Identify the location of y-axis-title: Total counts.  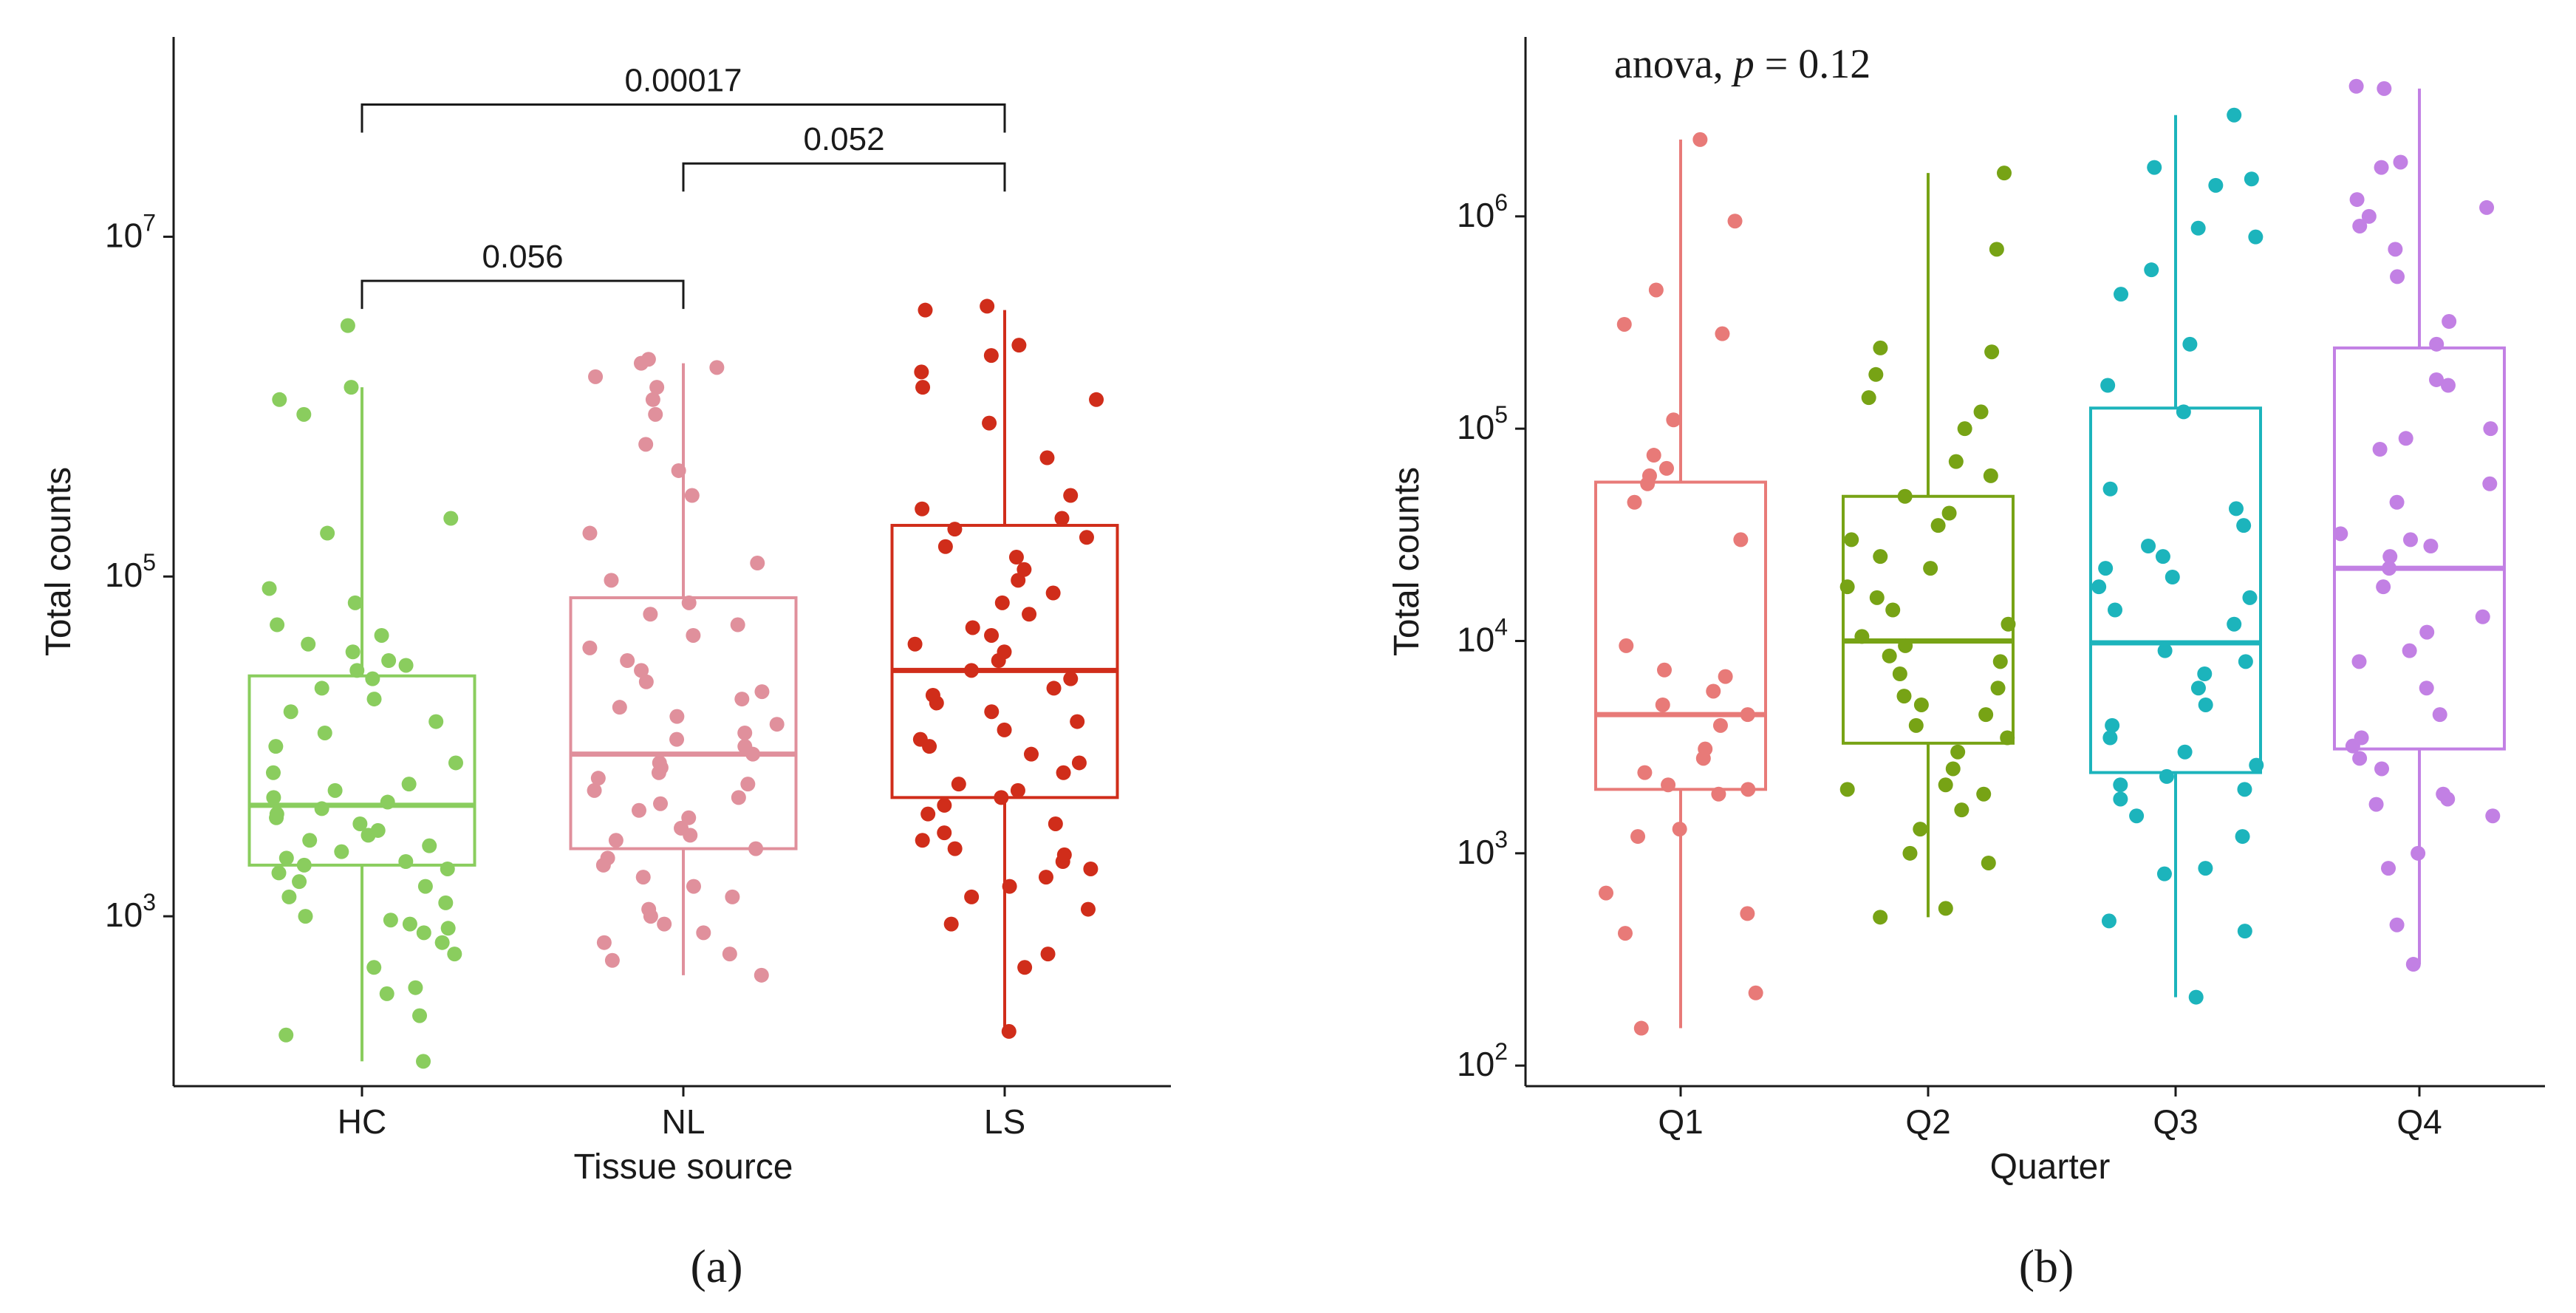
(58, 561).